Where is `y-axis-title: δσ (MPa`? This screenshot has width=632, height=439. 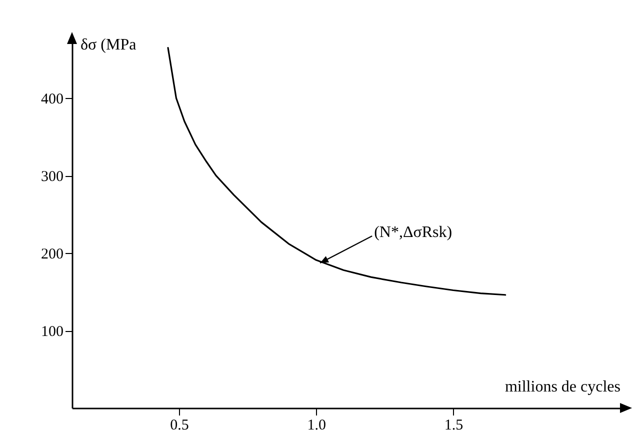 y-axis-title: δσ (MPa is located at coordinates (108, 45).